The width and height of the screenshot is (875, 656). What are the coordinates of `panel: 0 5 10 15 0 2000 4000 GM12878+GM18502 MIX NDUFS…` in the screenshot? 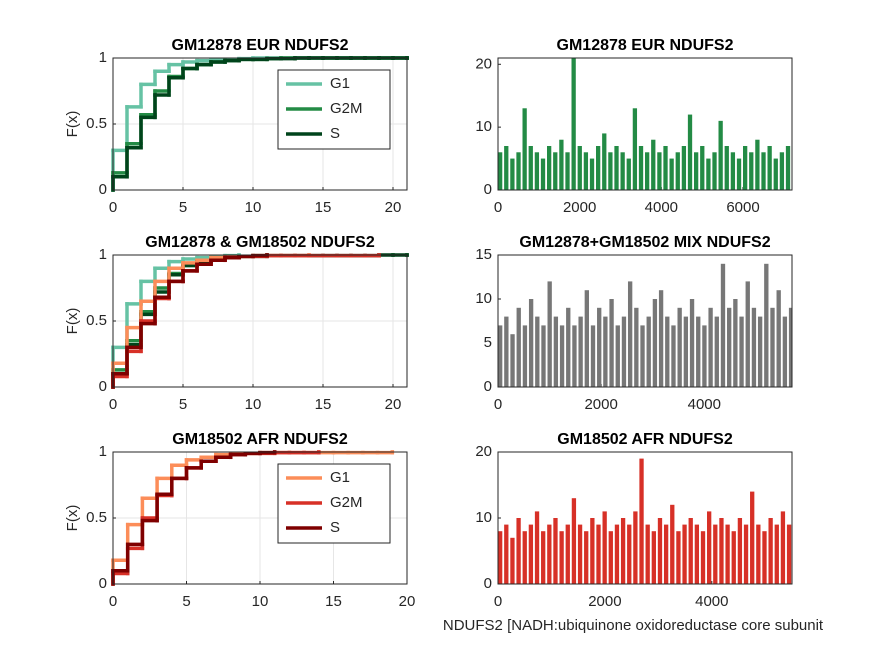 It's located at (634, 323).